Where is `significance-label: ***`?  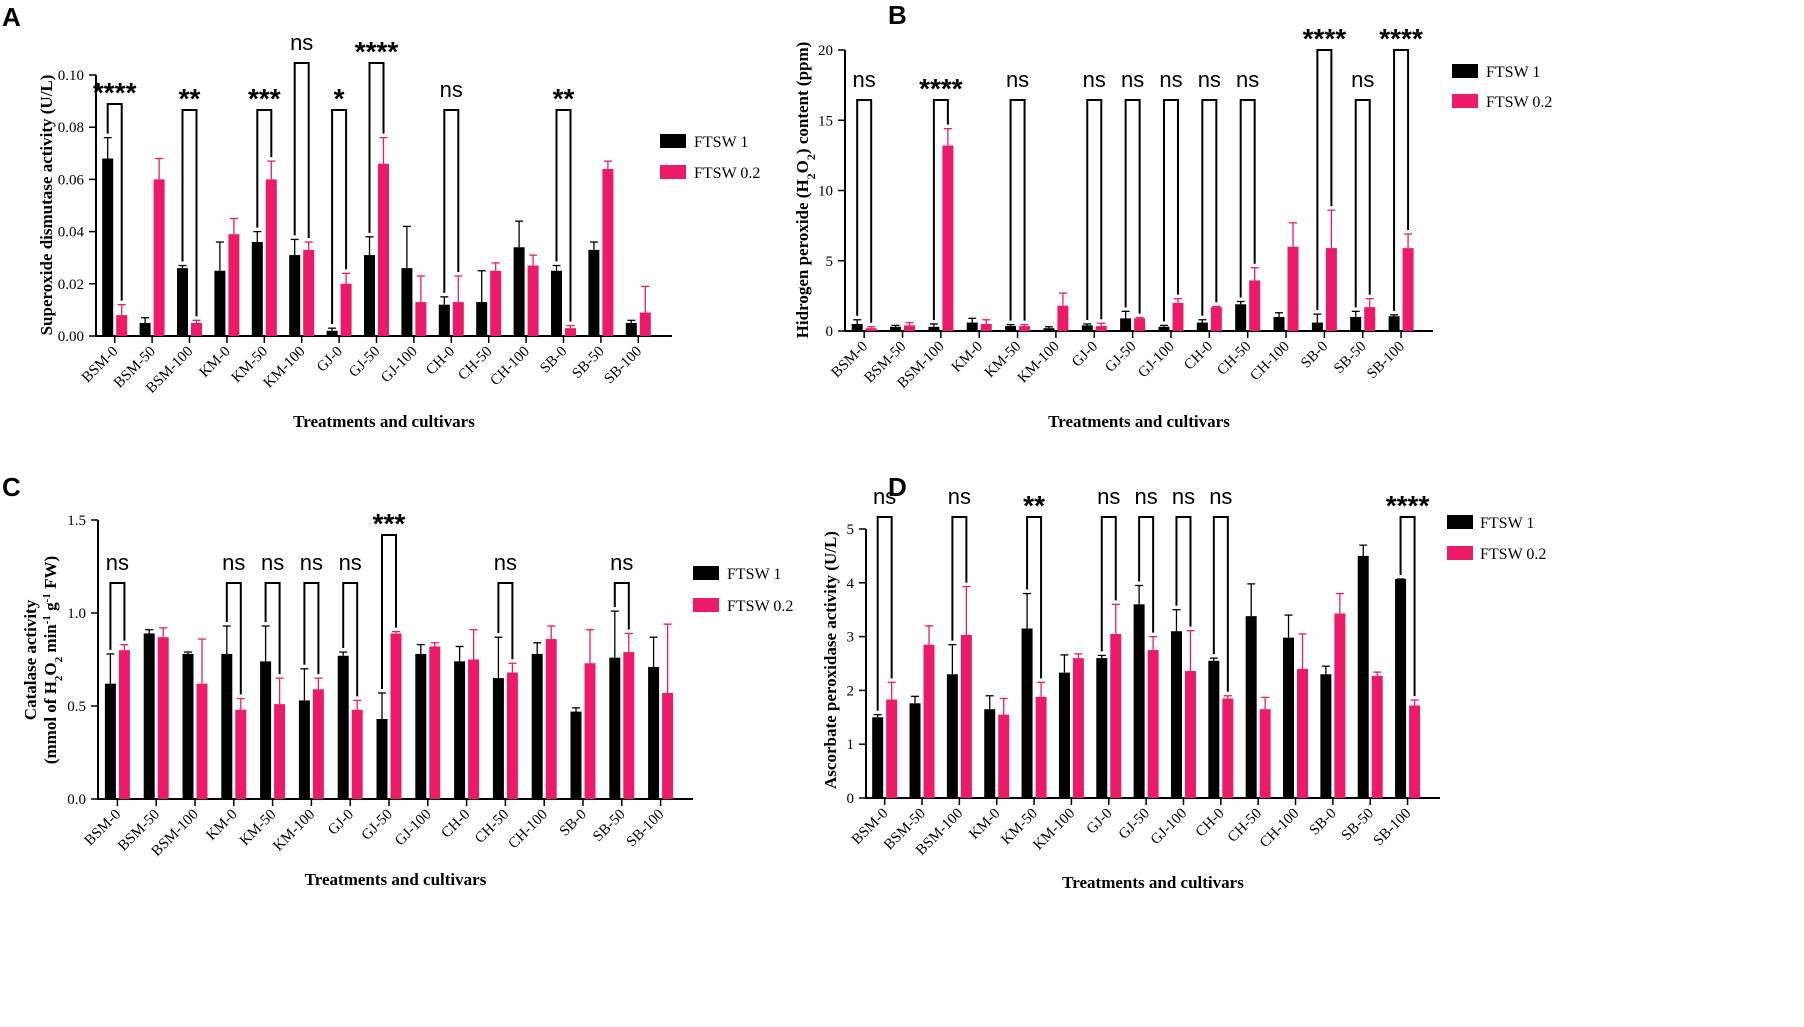
significance-label: *** is located at coordinates (264, 98).